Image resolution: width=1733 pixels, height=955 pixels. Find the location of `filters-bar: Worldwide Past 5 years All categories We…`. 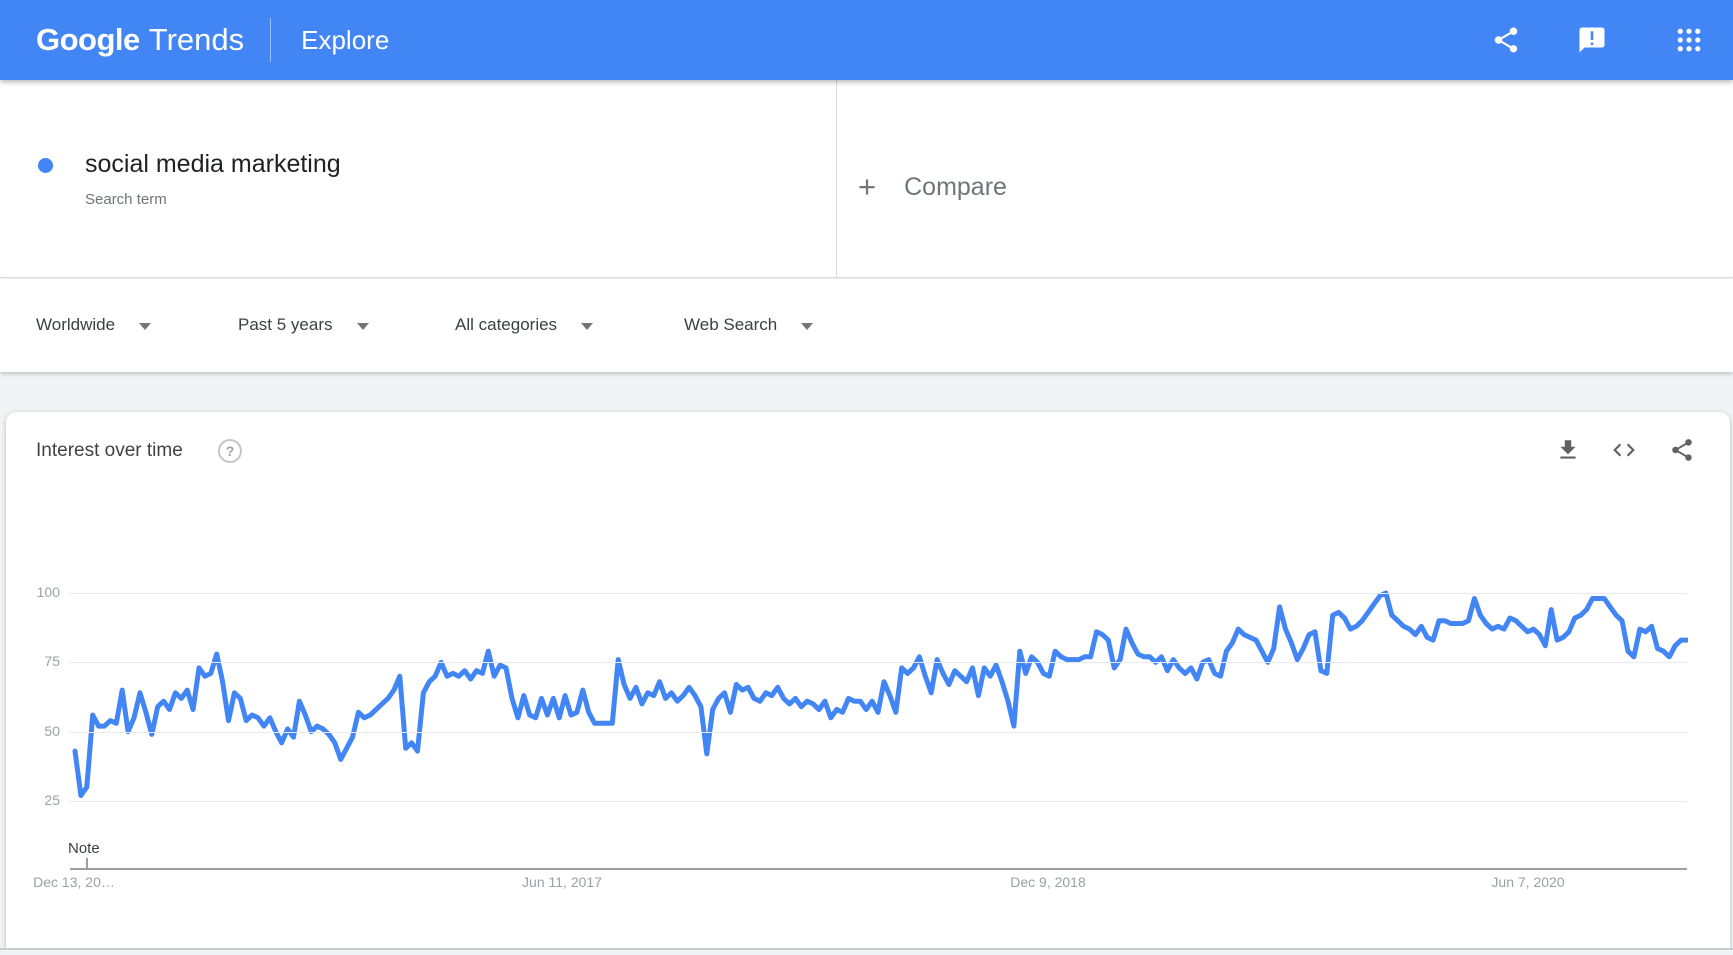

filters-bar: Worldwide Past 5 years All categories We… is located at coordinates (866, 325).